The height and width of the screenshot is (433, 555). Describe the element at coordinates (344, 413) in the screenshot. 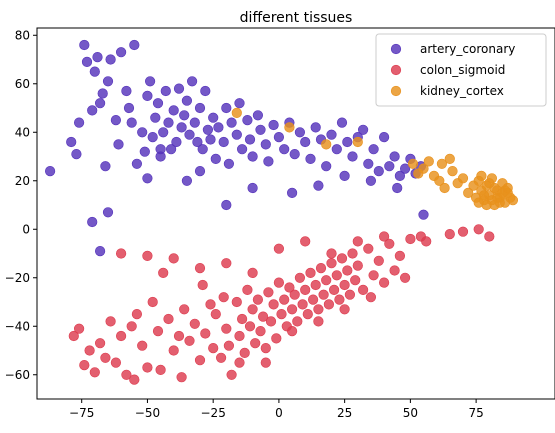

I see `x-tick-label: 25` at that location.